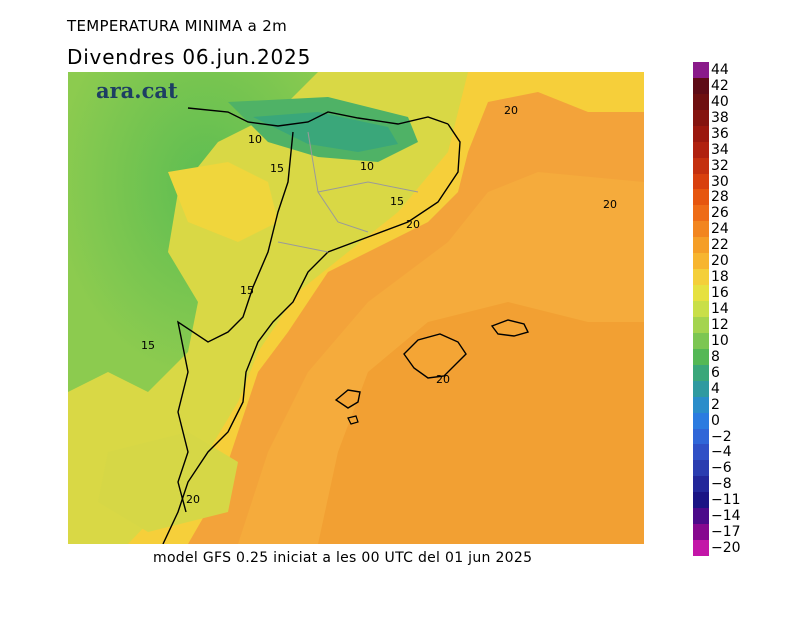 Image resolution: width=800 pixels, height=617 pixels. I want to click on legend-label: −2, so click(721, 436).